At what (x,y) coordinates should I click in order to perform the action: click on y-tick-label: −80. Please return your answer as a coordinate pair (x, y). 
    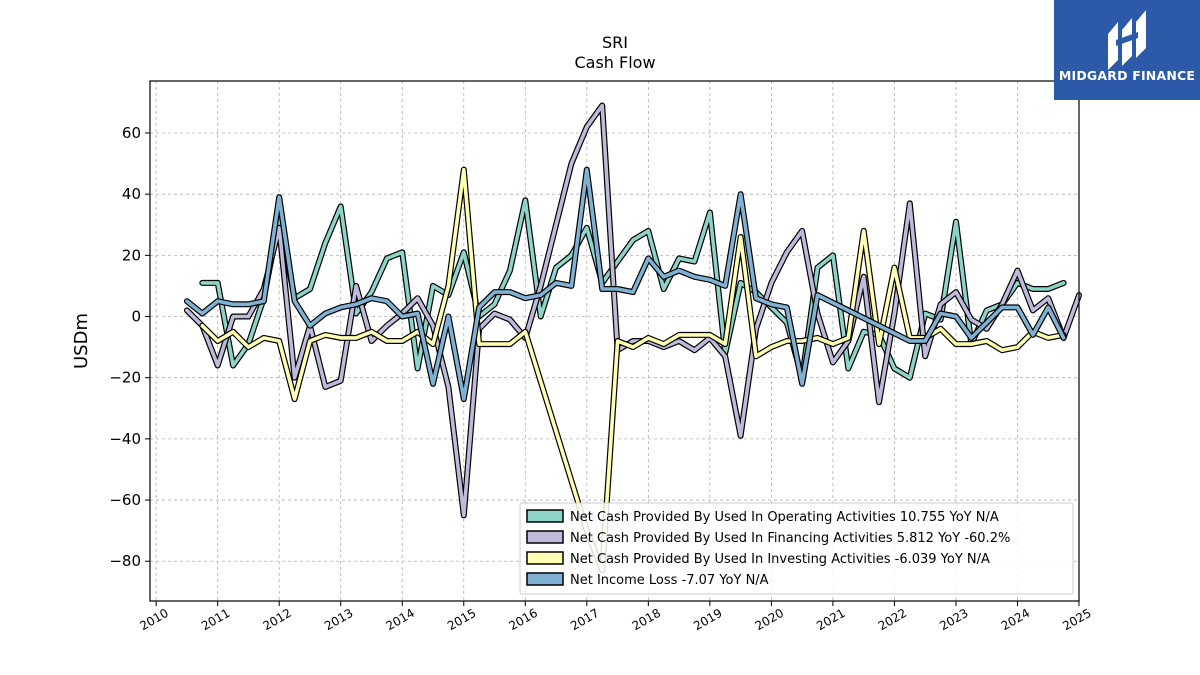
    Looking at the image, I should click on (125, 561).